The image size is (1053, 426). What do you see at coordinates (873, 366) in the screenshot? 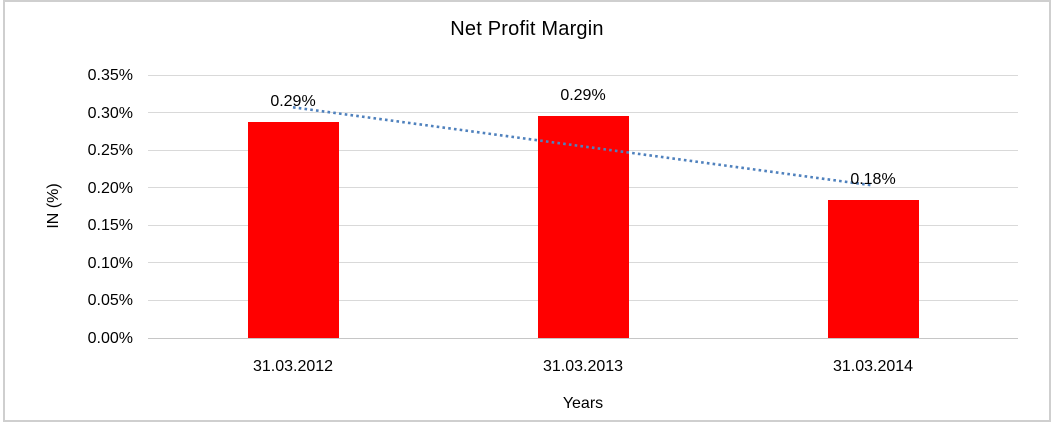
I see `x-tick-label: 31.03.2014` at bounding box center [873, 366].